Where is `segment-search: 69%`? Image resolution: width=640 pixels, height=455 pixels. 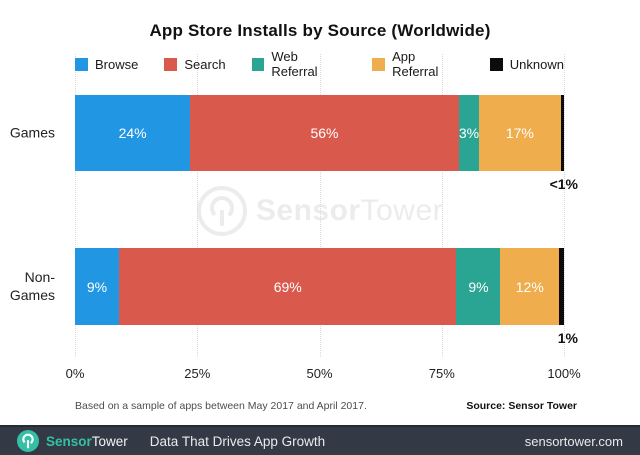 segment-search: 69% is located at coordinates (288, 286).